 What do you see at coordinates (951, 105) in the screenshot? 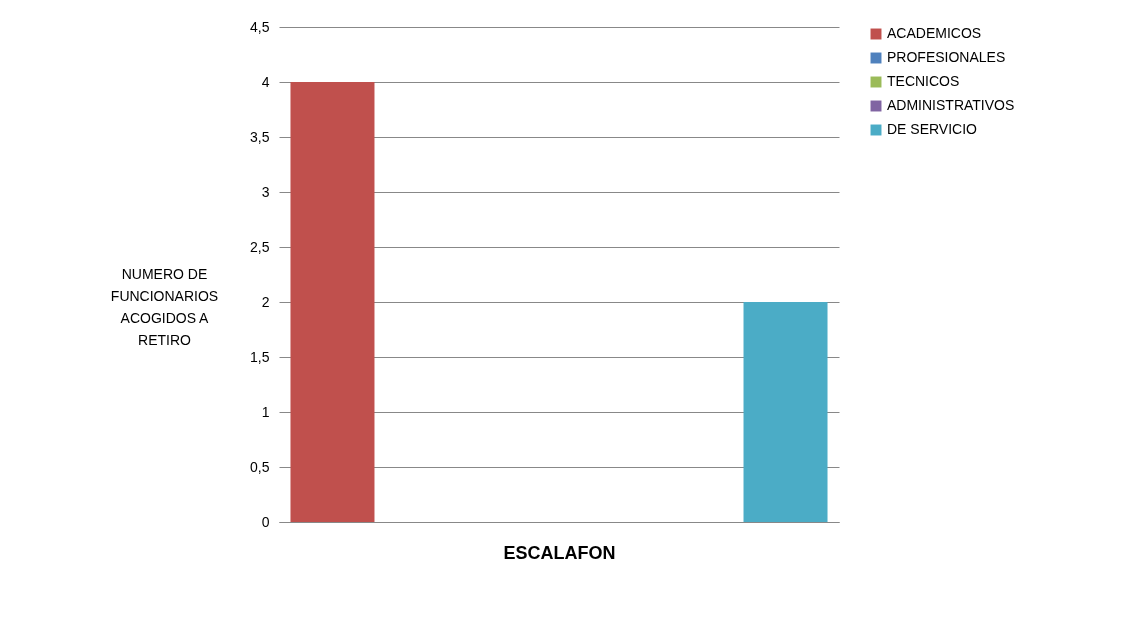
I see `legend-label: ADMINISTRATIVOS` at bounding box center [951, 105].